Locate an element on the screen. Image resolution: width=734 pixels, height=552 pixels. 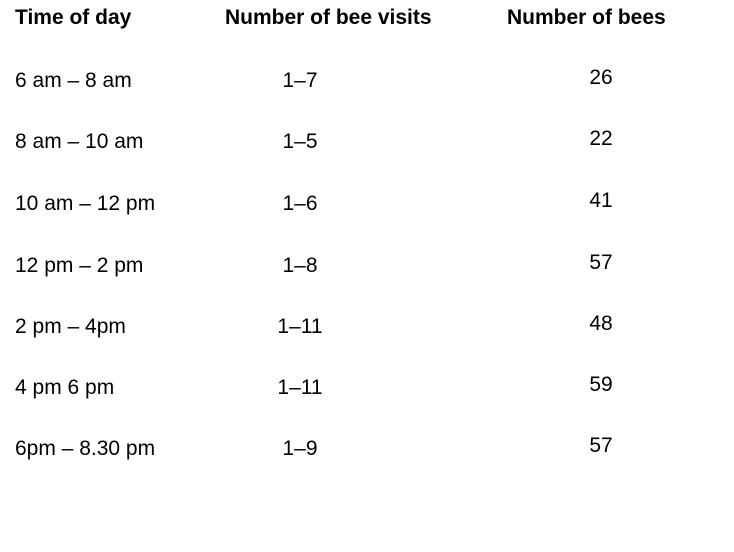
cell-bees: 59 is located at coordinates (601, 384).